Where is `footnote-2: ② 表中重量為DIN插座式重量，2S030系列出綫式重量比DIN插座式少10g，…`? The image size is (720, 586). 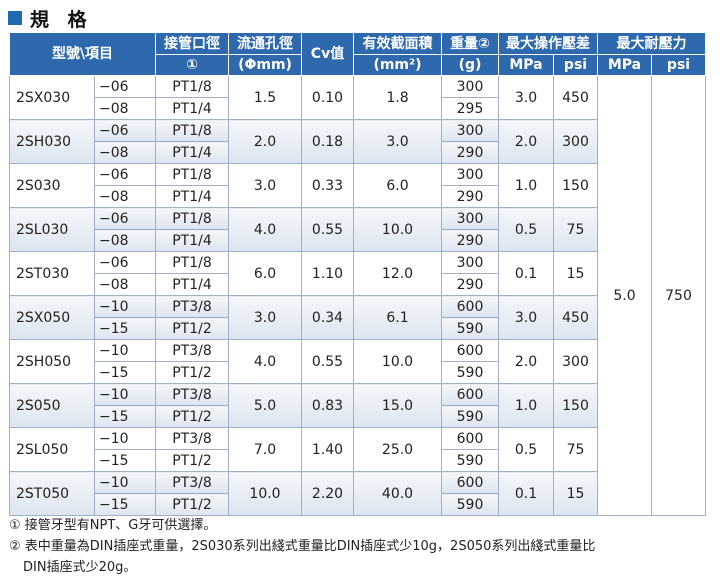 footnote-2: ② 表中重量為DIN插座式重量，2S030系列出綫式重量比DIN插座式少10g，… is located at coordinates (302, 546).